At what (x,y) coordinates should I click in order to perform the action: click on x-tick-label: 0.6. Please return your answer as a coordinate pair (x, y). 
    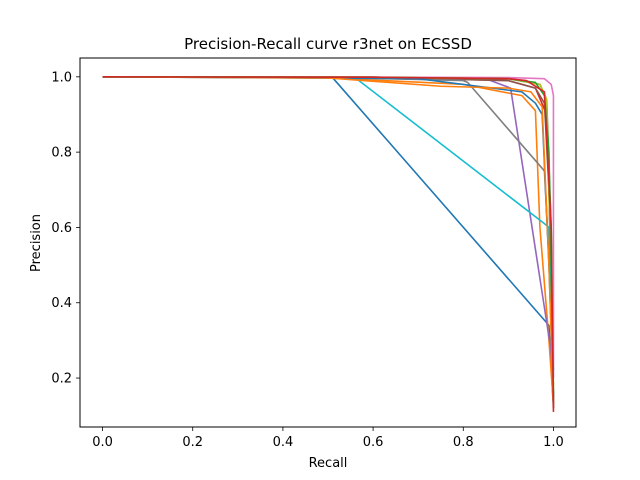
    Looking at the image, I should click on (373, 442).